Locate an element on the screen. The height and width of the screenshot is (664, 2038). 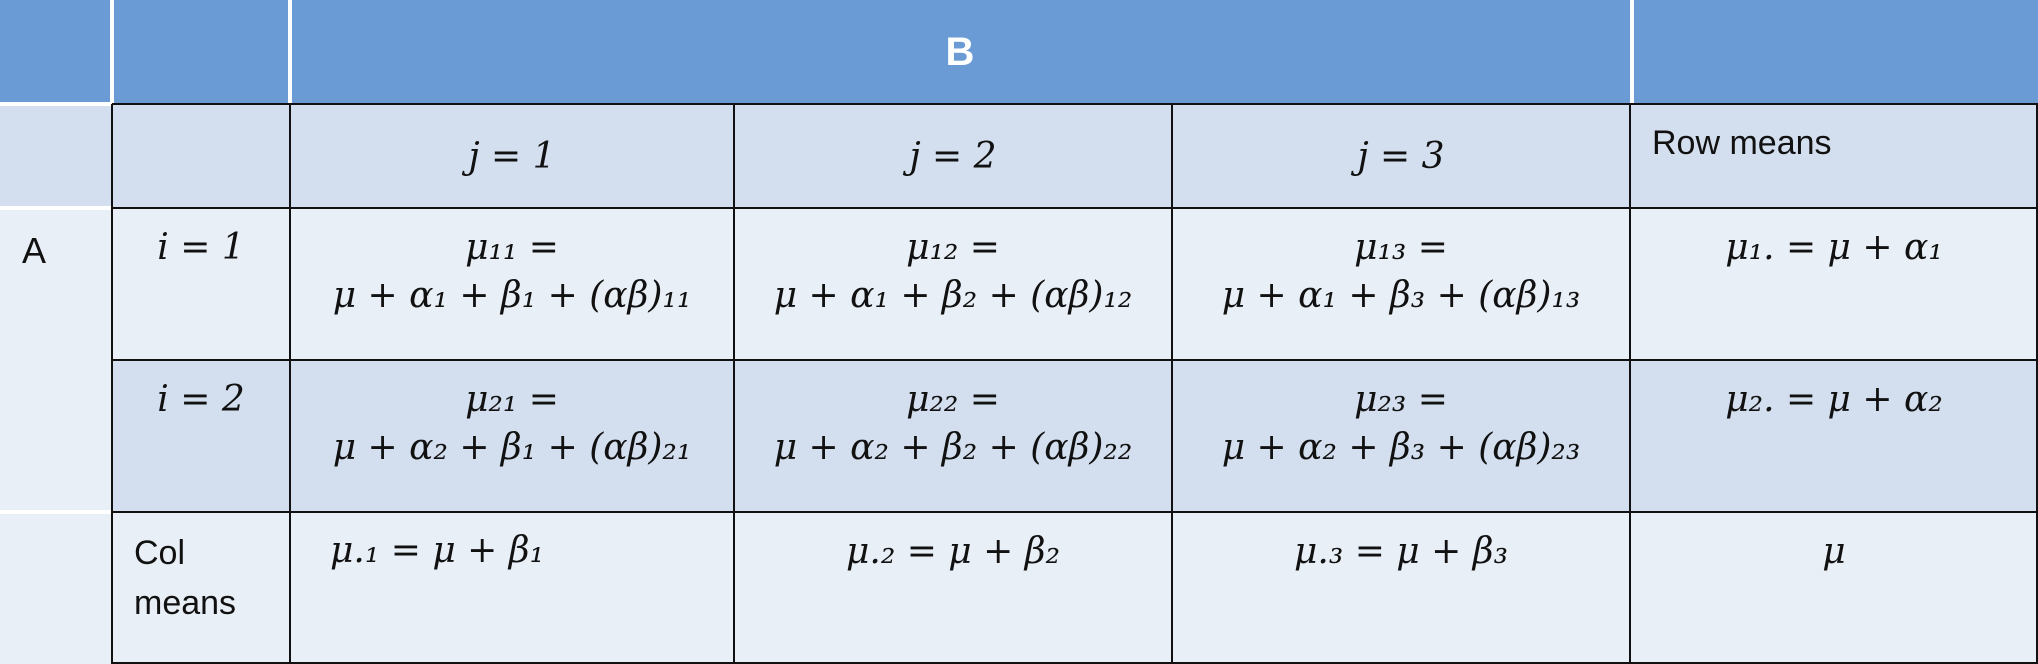
cell-mu-12-top: μ₁₂ = is located at coordinates (953, 247).